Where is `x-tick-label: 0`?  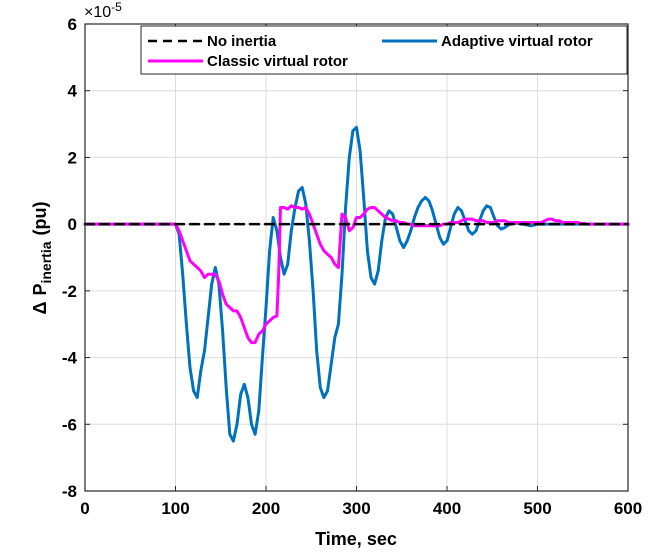 x-tick-label: 0 is located at coordinates (84, 508).